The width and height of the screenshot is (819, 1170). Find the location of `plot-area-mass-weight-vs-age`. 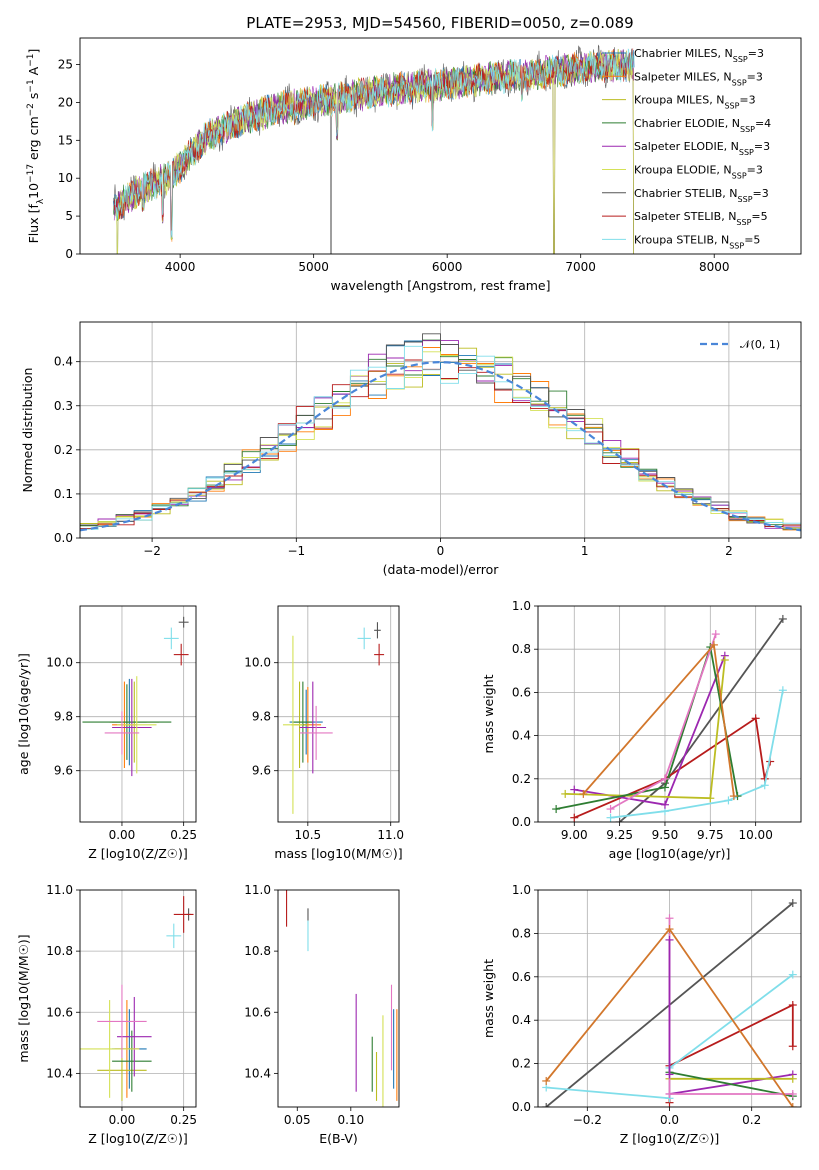

plot-area-mass-weight-vs-age is located at coordinates (669, 714).